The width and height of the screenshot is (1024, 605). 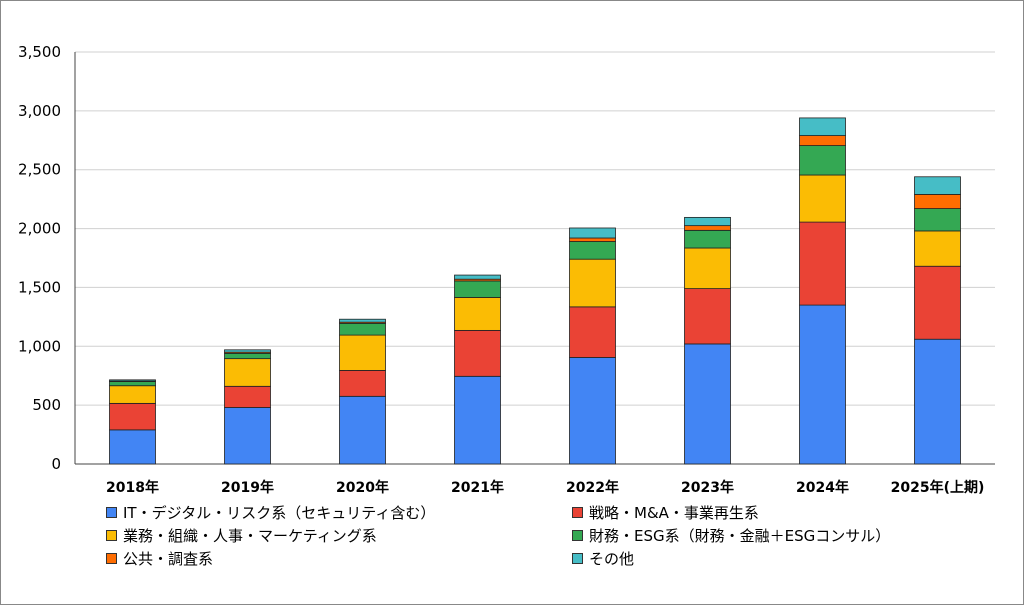 I want to click on legend-label: 財務・ESG系（財務・金融＋ESGコンサル）, so click(x=740, y=536).